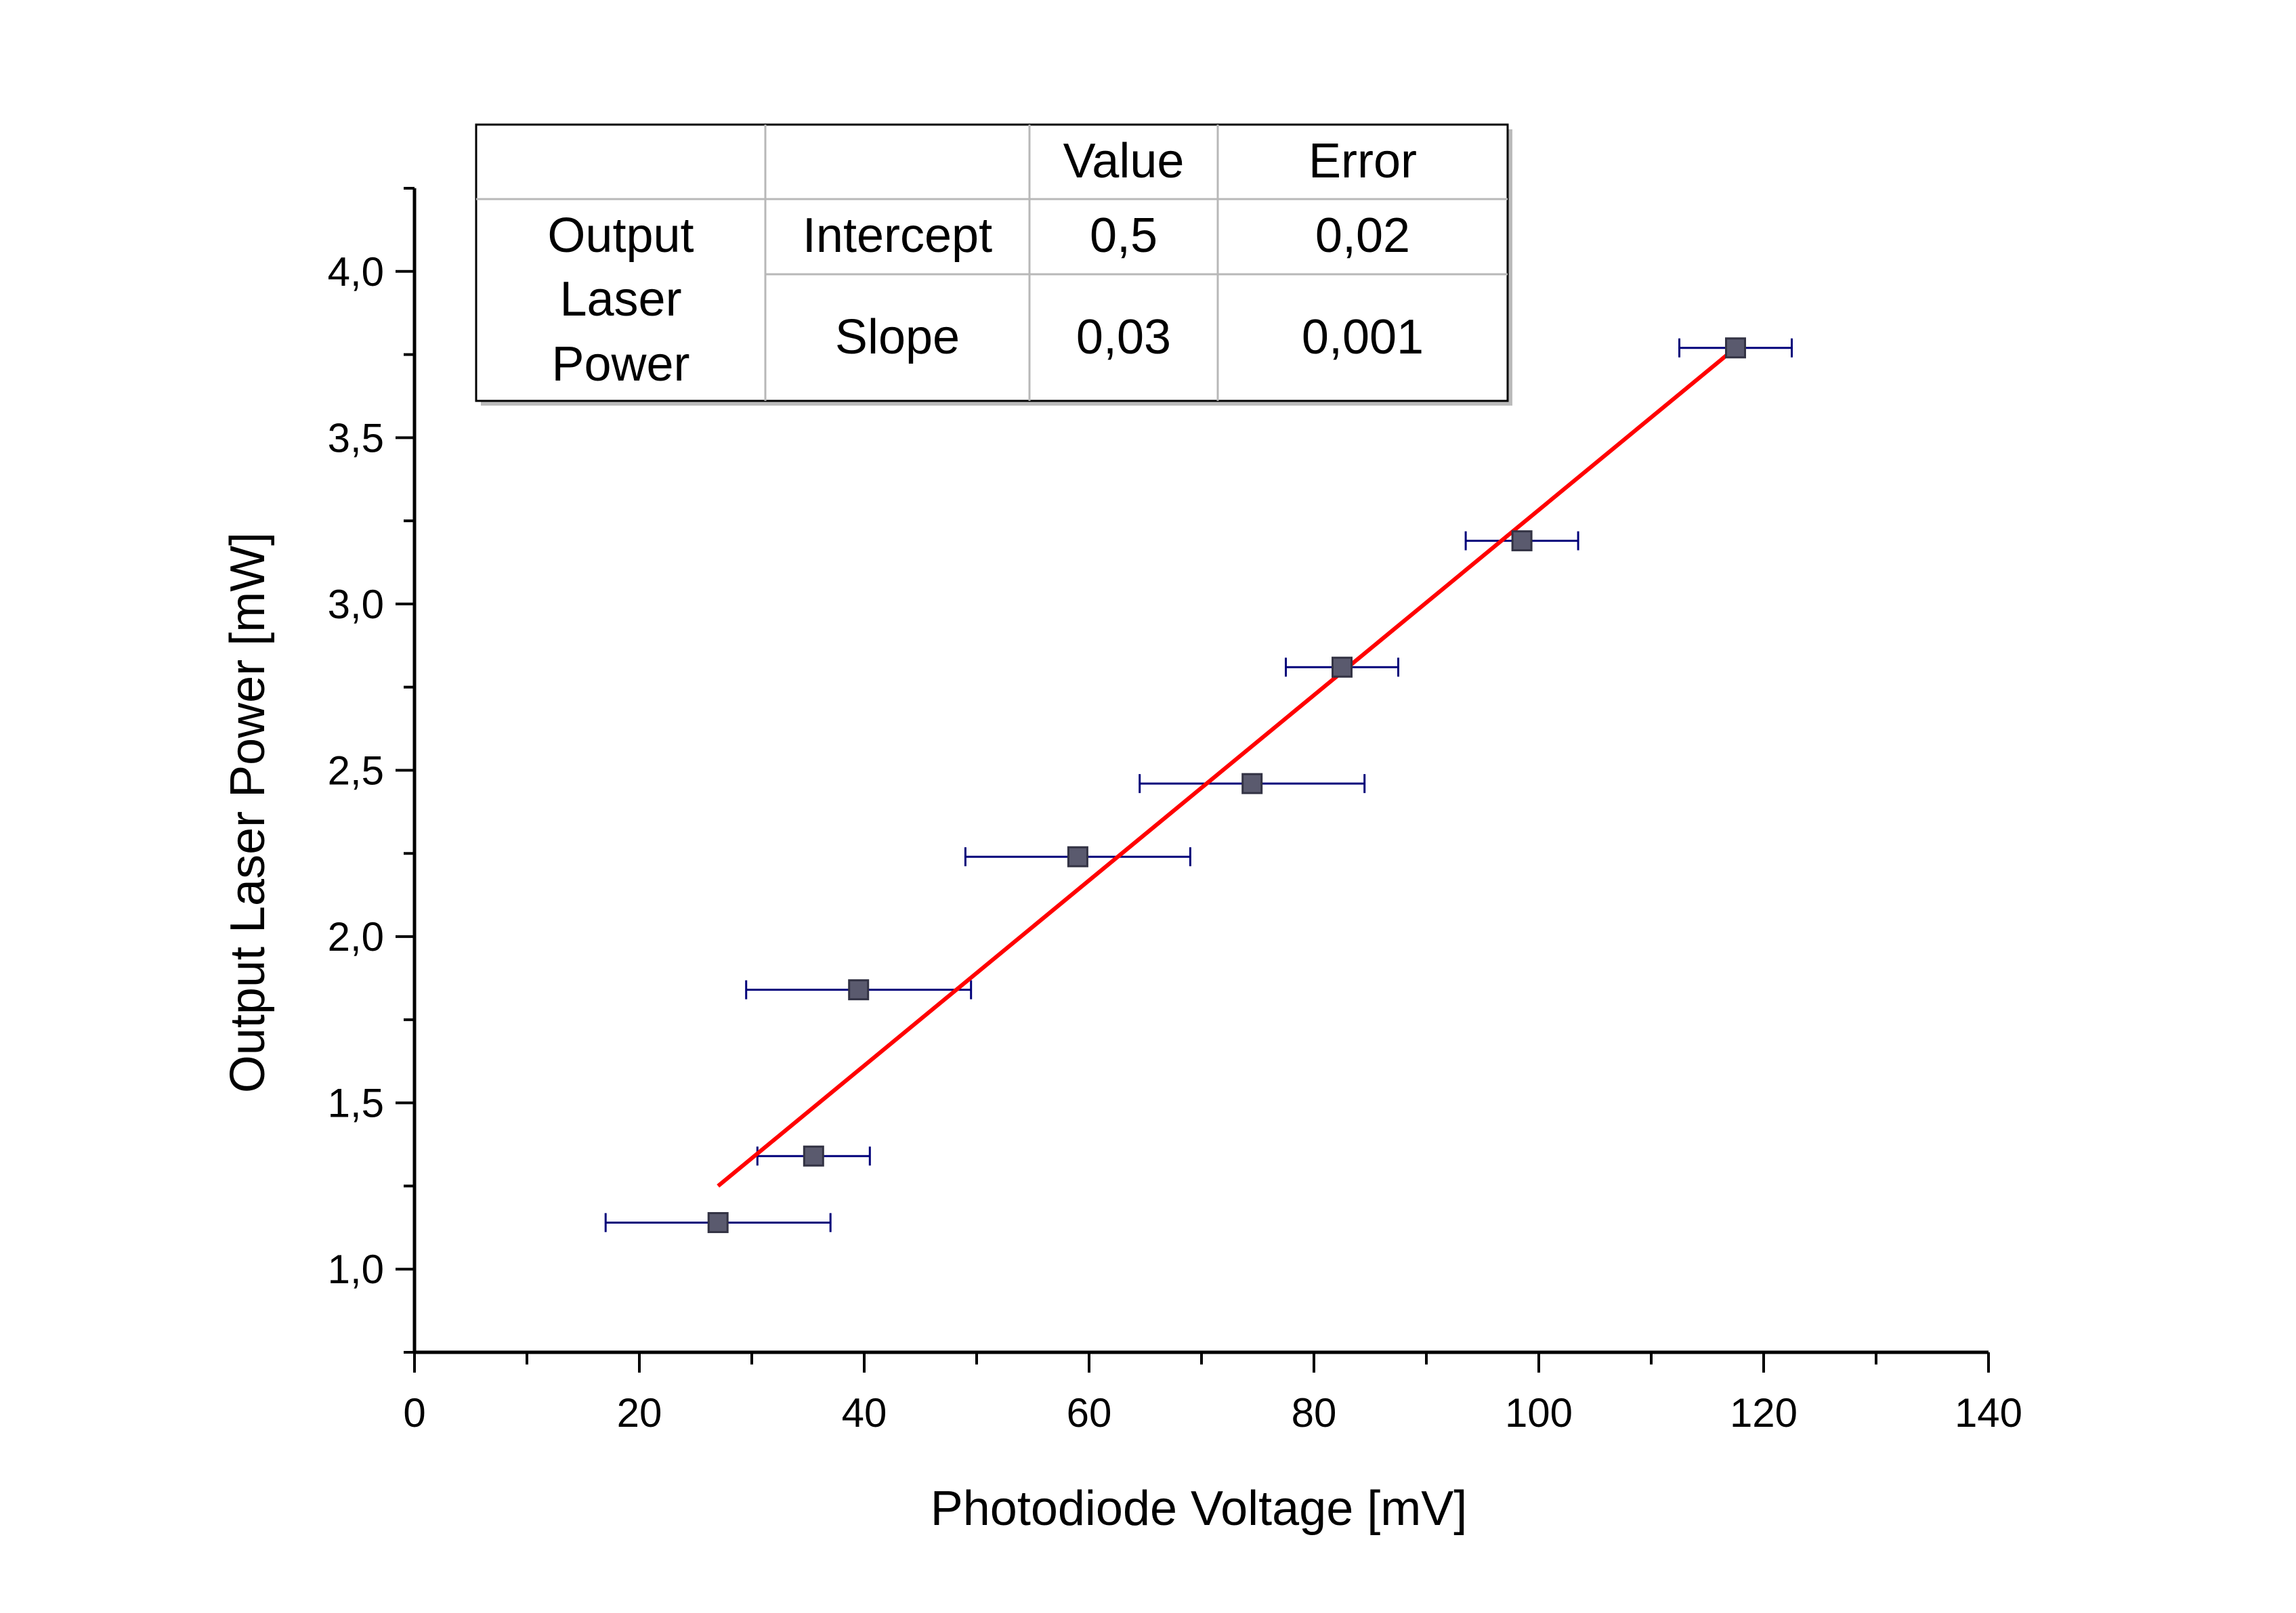 This screenshot has width=2296, height=1613. What do you see at coordinates (1988, 1413) in the screenshot?
I see `x-tick-label: 140` at bounding box center [1988, 1413].